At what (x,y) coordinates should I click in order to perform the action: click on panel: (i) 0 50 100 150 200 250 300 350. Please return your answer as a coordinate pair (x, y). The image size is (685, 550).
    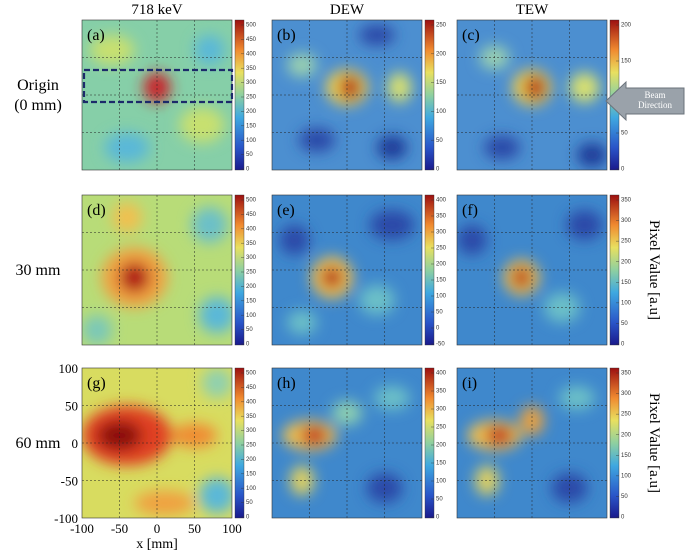
    Looking at the image, I should click on (544, 444).